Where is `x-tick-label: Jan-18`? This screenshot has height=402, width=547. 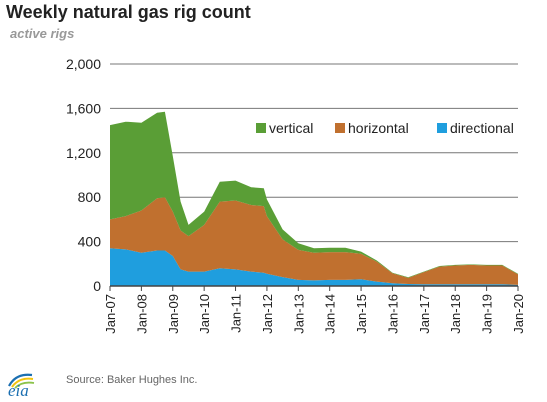 x-tick-label: Jan-18 is located at coordinates (455, 314).